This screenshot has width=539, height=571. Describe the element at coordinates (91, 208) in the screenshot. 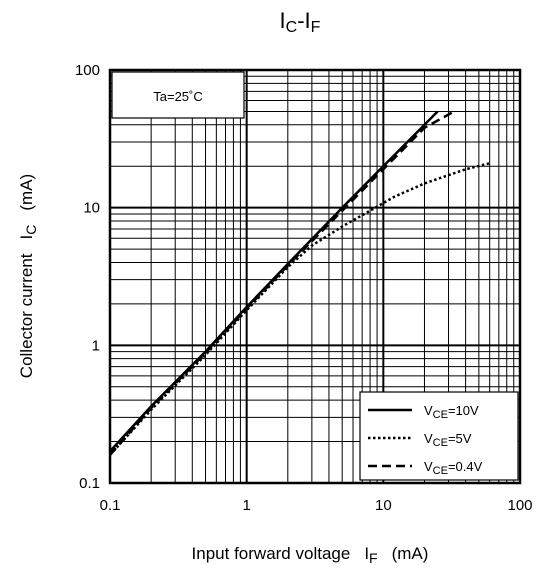

I see `y-tick-label: 10` at that location.